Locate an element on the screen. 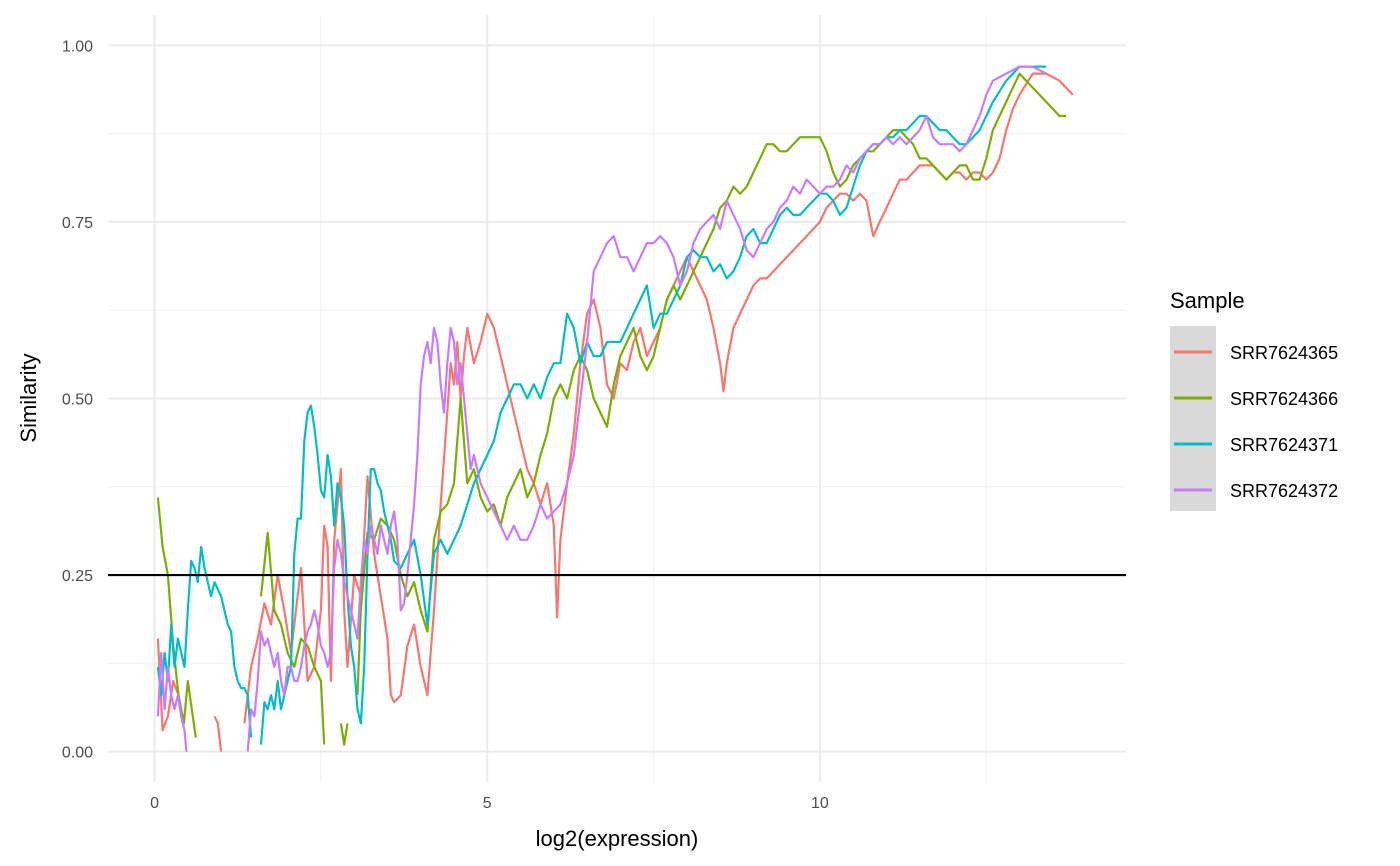  x-tick-label: 10 is located at coordinates (820, 803).